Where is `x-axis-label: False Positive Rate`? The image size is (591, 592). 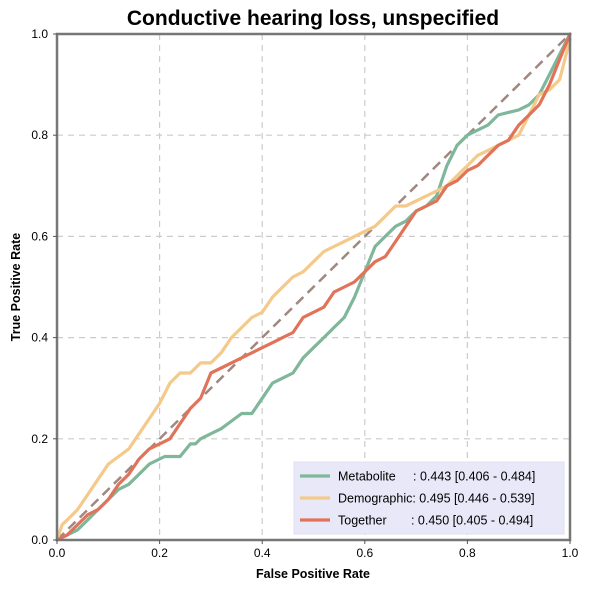
x-axis-label: False Positive Rate is located at coordinates (313, 574).